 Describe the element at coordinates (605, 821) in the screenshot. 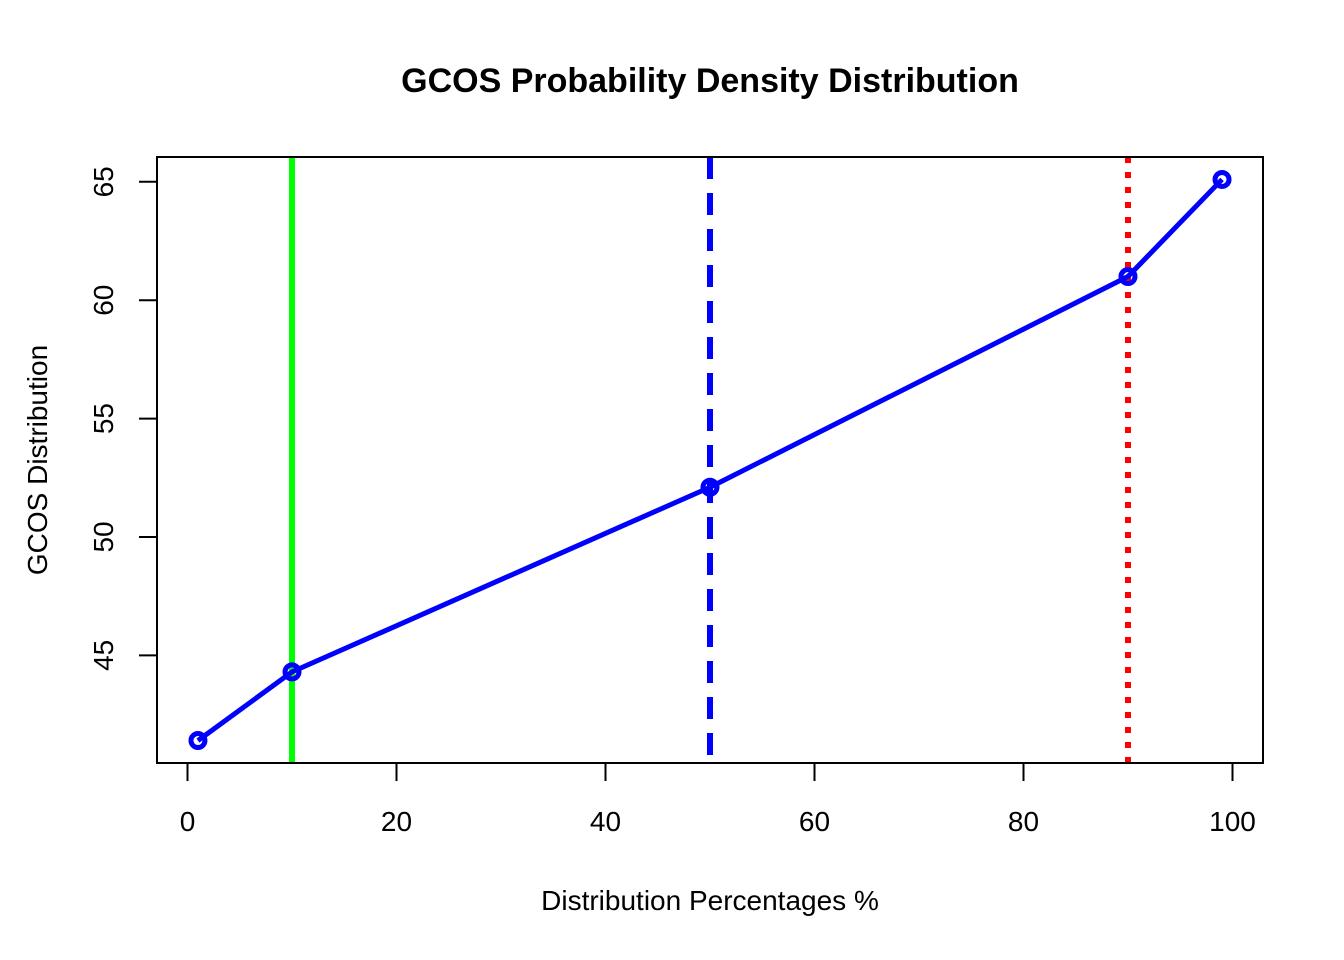

I see `x-tick-label: 40` at that location.